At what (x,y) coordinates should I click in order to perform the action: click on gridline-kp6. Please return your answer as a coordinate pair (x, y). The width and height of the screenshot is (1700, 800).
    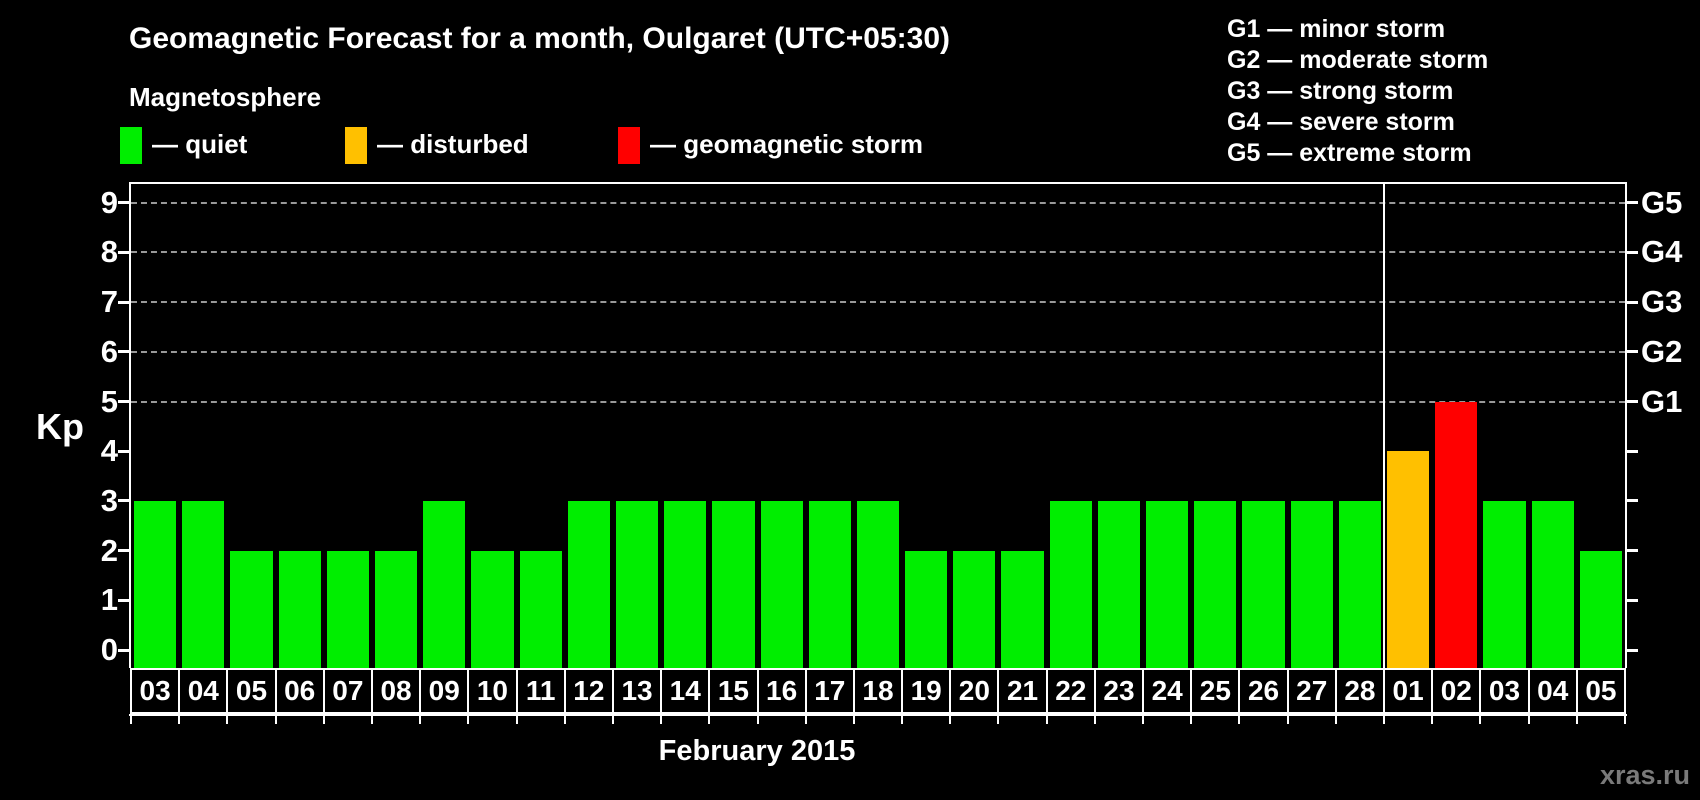
    Looking at the image, I should click on (878, 351).